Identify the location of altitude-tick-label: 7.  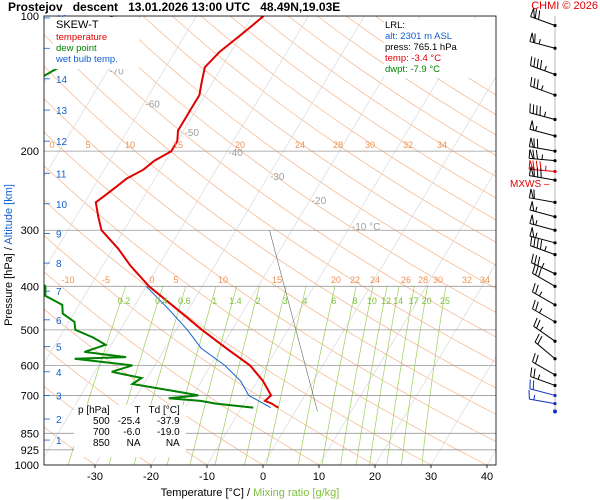
(59, 292).